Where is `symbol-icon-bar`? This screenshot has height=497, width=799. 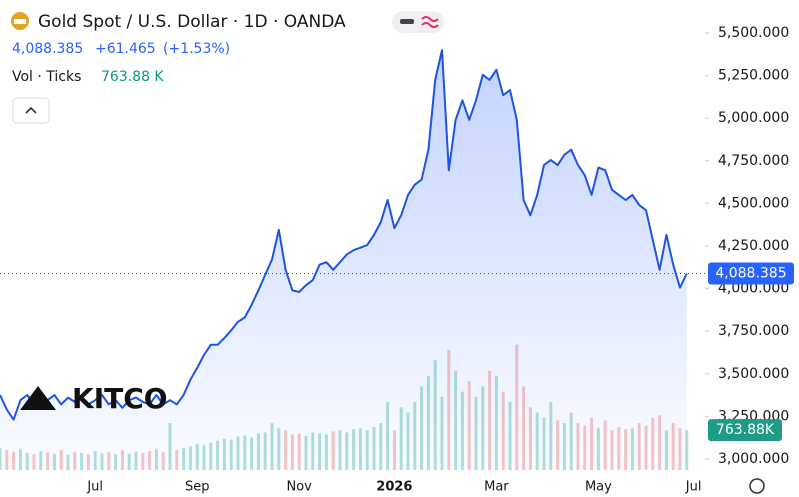 symbol-icon-bar is located at coordinates (20, 21).